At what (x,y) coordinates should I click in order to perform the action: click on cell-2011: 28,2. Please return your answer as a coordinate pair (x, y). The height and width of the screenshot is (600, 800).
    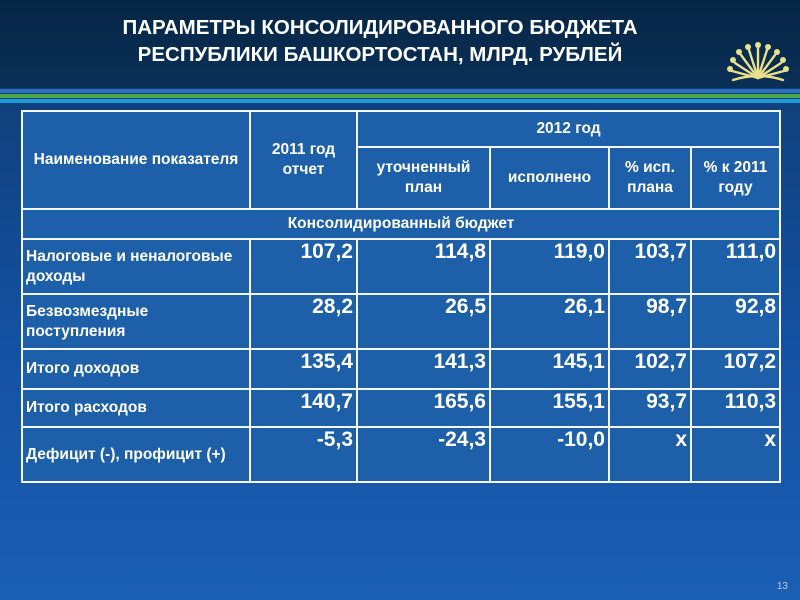
    Looking at the image, I should click on (303, 321).